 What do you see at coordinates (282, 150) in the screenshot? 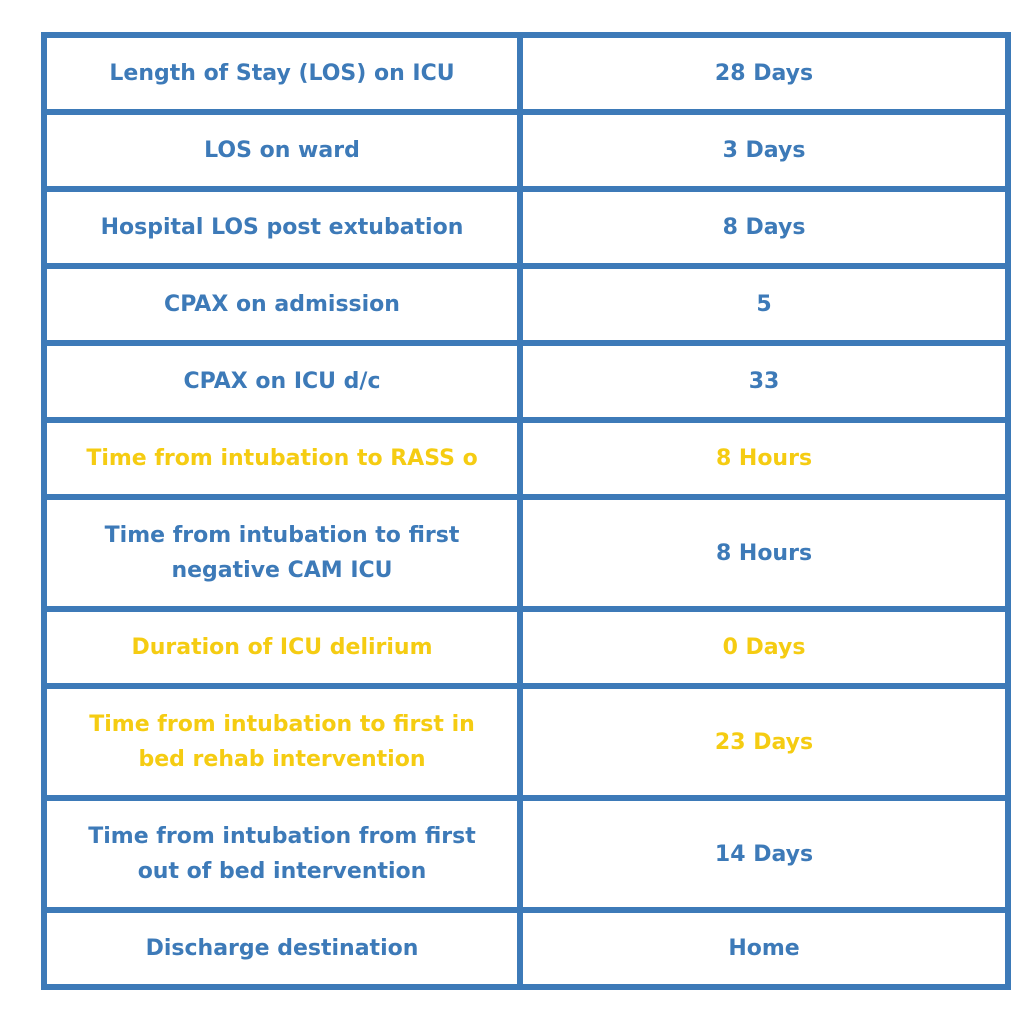
I see `row-label: LOS on ward` at bounding box center [282, 150].